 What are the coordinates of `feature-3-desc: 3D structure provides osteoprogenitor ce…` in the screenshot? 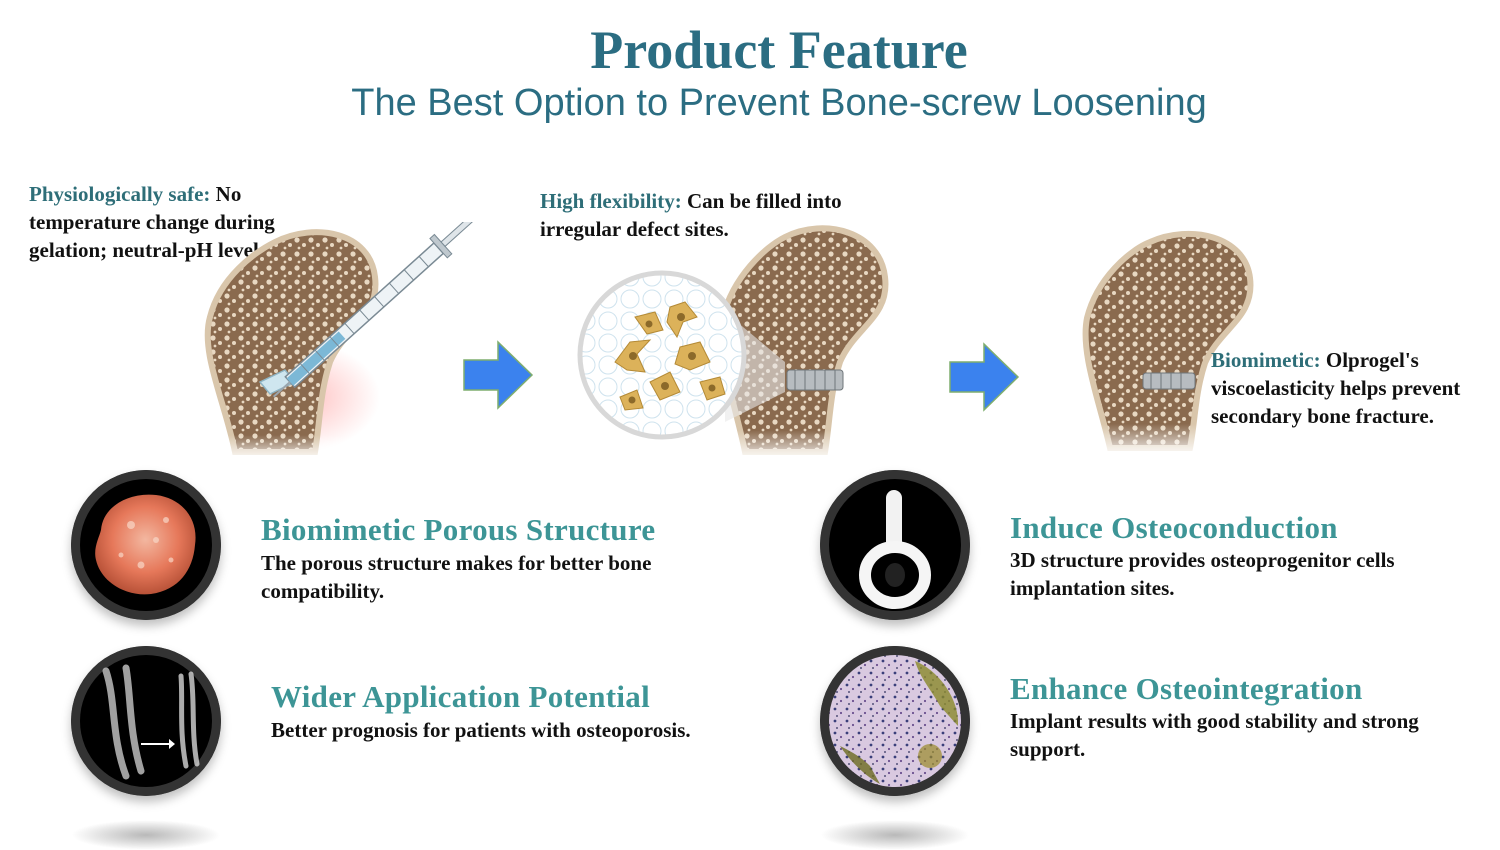 It's located at (1202, 574).